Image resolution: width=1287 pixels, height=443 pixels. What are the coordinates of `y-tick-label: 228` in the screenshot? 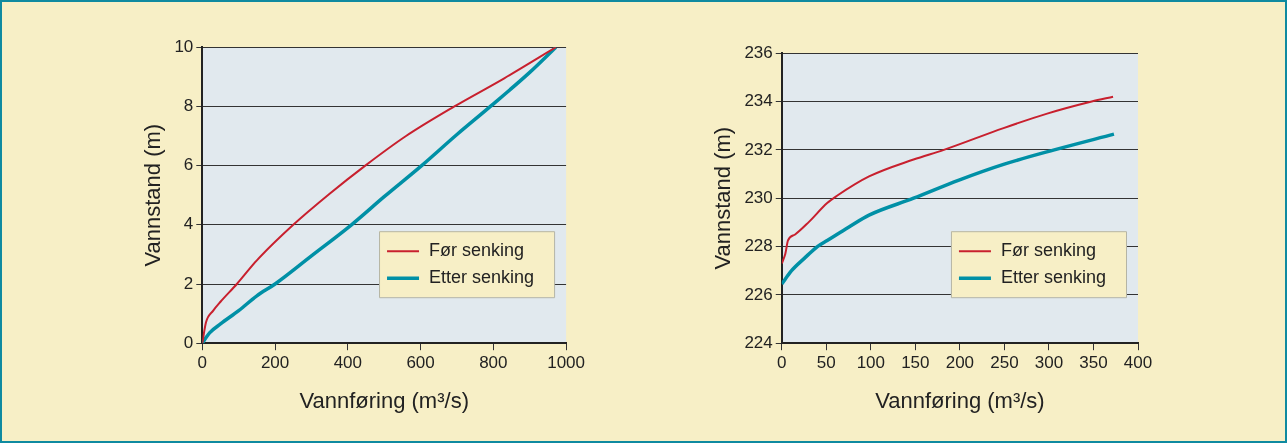 It's located at (758, 246).